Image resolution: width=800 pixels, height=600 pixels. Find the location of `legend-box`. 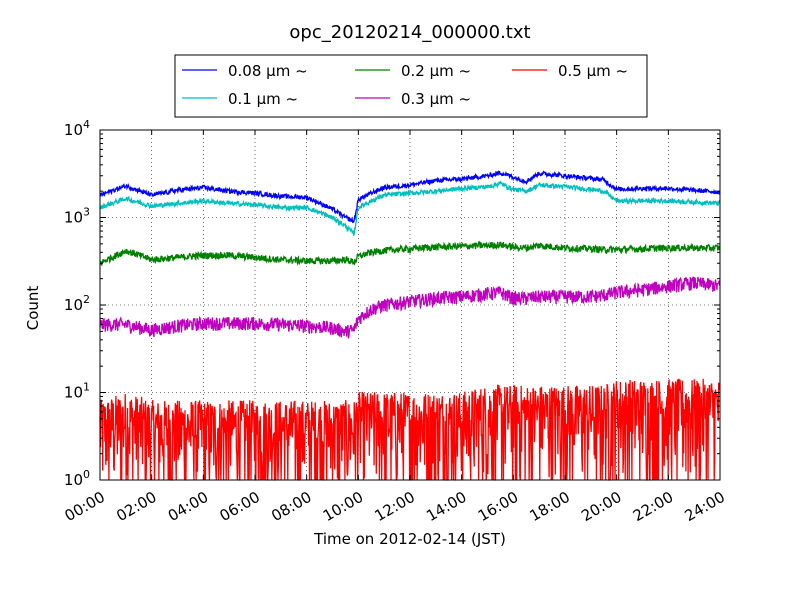

legend-box is located at coordinates (411, 86).